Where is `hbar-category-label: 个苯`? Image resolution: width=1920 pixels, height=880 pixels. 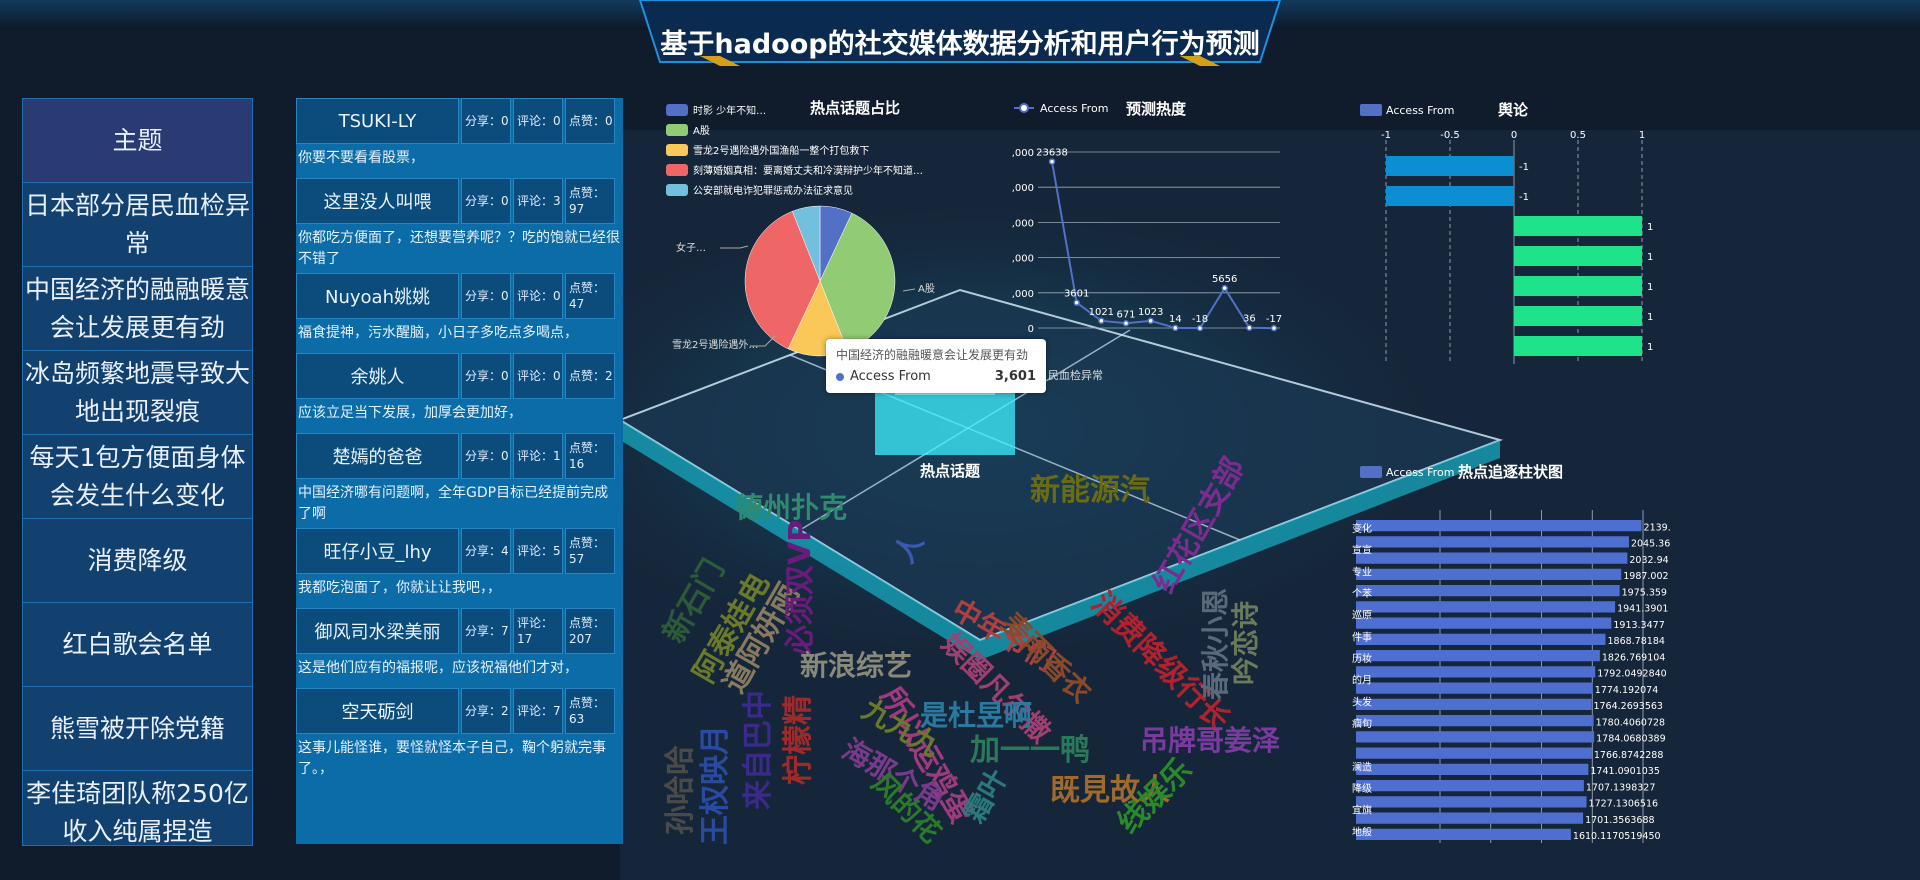
hbar-category-label: 个苯 is located at coordinates (1362, 593).